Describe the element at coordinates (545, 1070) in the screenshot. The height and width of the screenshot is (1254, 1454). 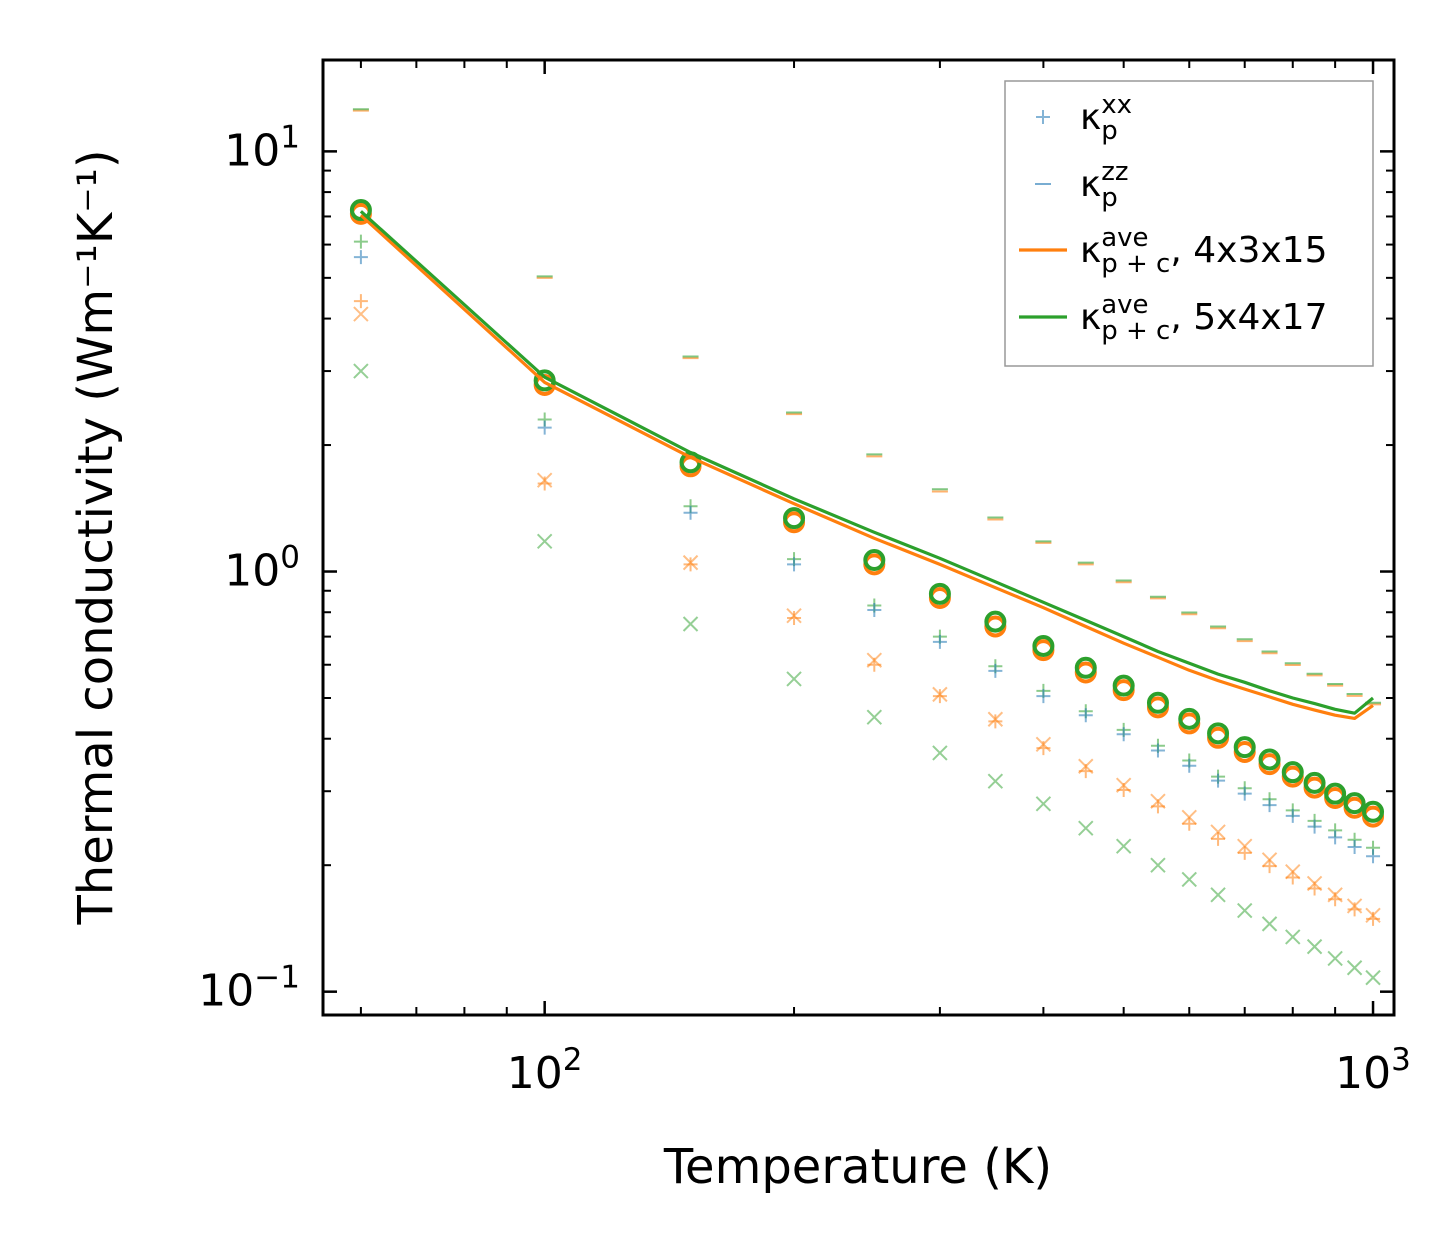
I see `x-tick-label: 102` at that location.